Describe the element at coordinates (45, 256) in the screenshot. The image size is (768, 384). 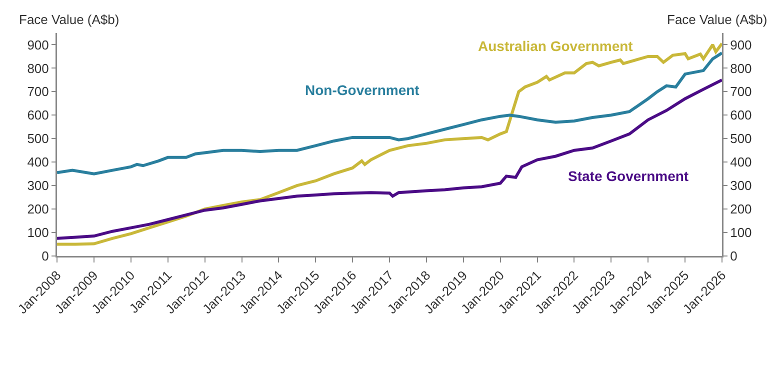
I see `y-tick-label: 0` at that location.